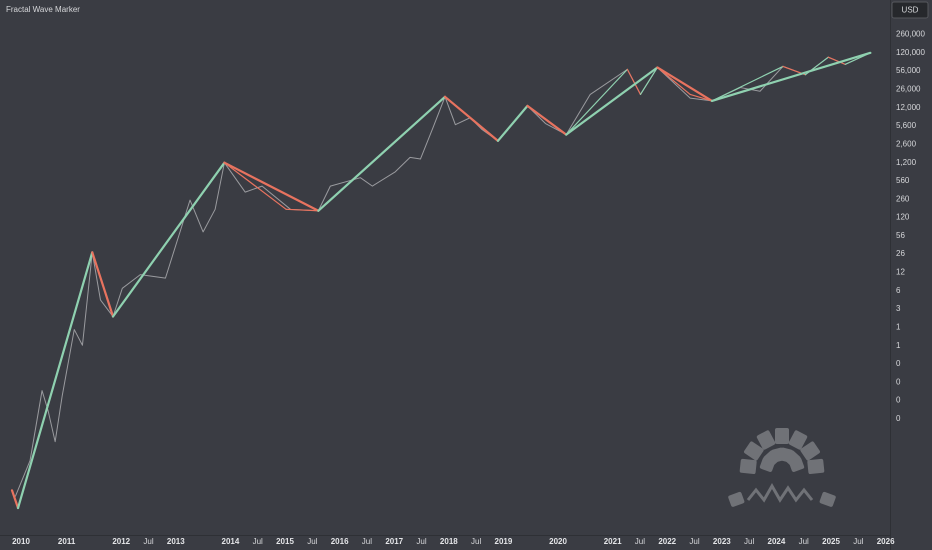  What do you see at coordinates (777, 541) in the screenshot?
I see `x-tick-label: 2024` at bounding box center [777, 541].